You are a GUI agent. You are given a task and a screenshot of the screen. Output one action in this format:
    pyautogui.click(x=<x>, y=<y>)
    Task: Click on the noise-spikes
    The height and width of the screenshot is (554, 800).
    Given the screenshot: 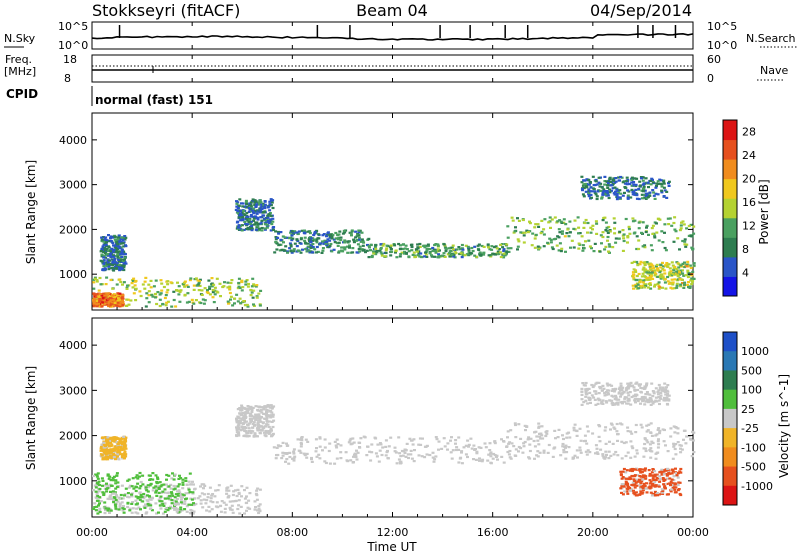 What is the action you would take?
    pyautogui.click(x=397, y=31)
    